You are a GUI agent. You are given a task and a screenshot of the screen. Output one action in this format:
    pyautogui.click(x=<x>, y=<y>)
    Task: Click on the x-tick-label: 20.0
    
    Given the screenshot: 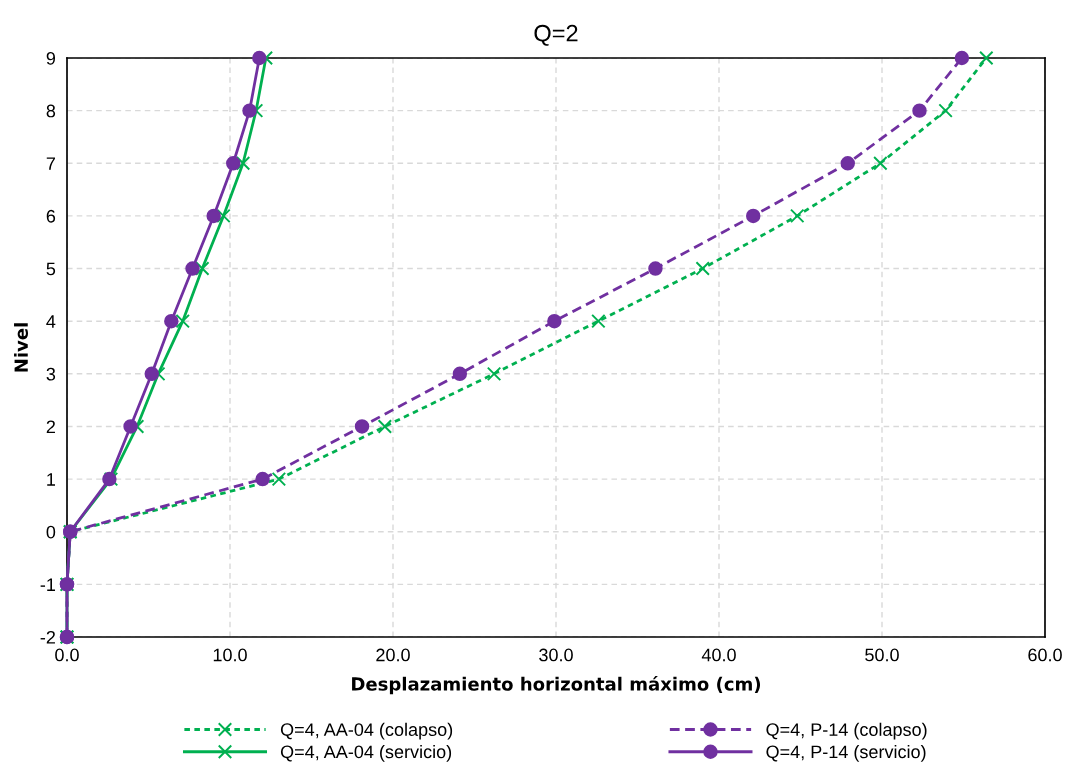 What is the action you would take?
    pyautogui.click(x=393, y=655)
    